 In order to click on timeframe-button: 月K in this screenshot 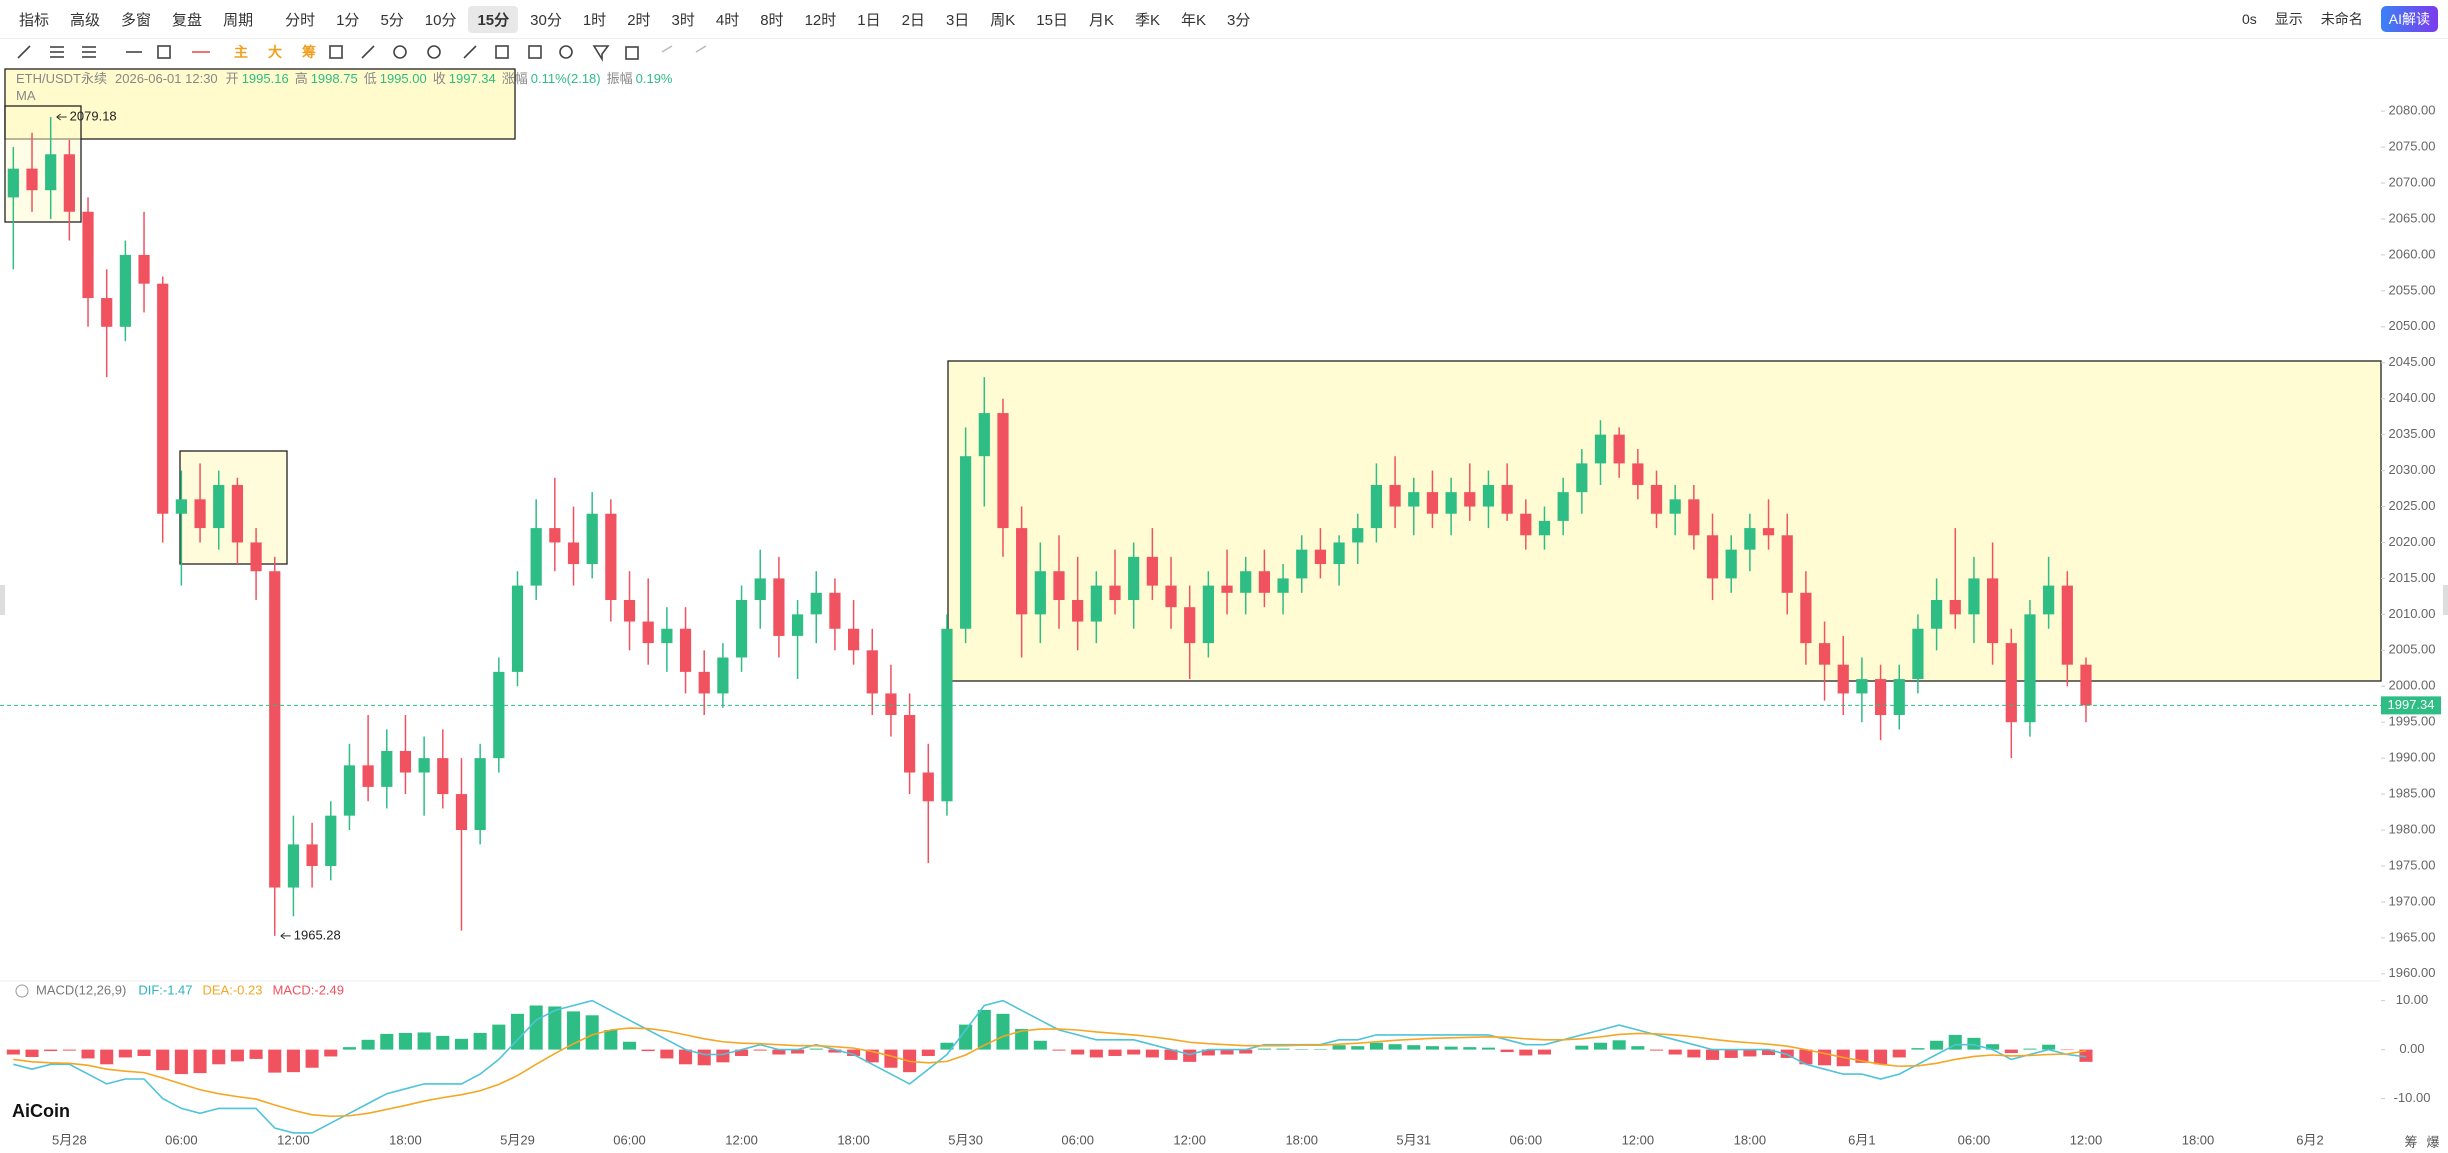, I will do `click(1101, 20)`.